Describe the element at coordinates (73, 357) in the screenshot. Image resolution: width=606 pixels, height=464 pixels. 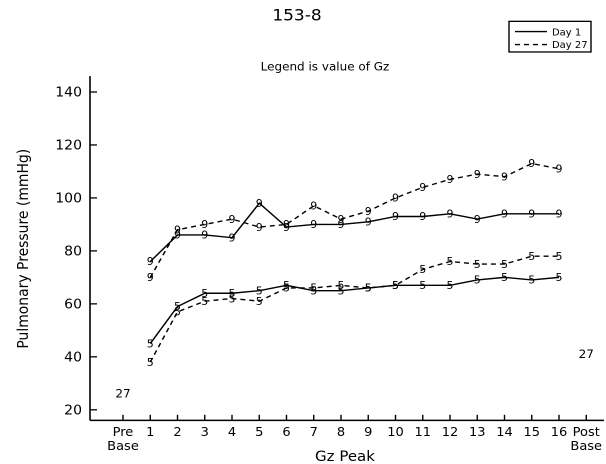
I see `y-tick-label: 40` at that location.